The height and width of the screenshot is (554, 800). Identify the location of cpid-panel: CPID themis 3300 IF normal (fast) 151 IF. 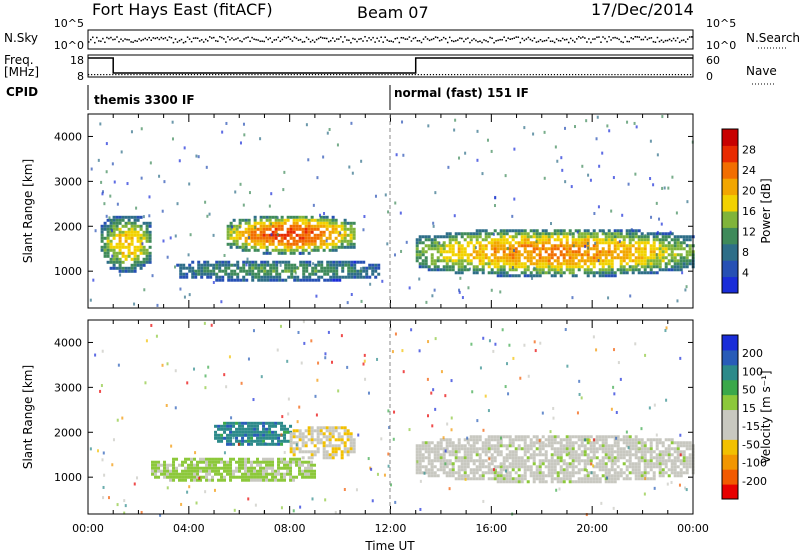
(267, 97).